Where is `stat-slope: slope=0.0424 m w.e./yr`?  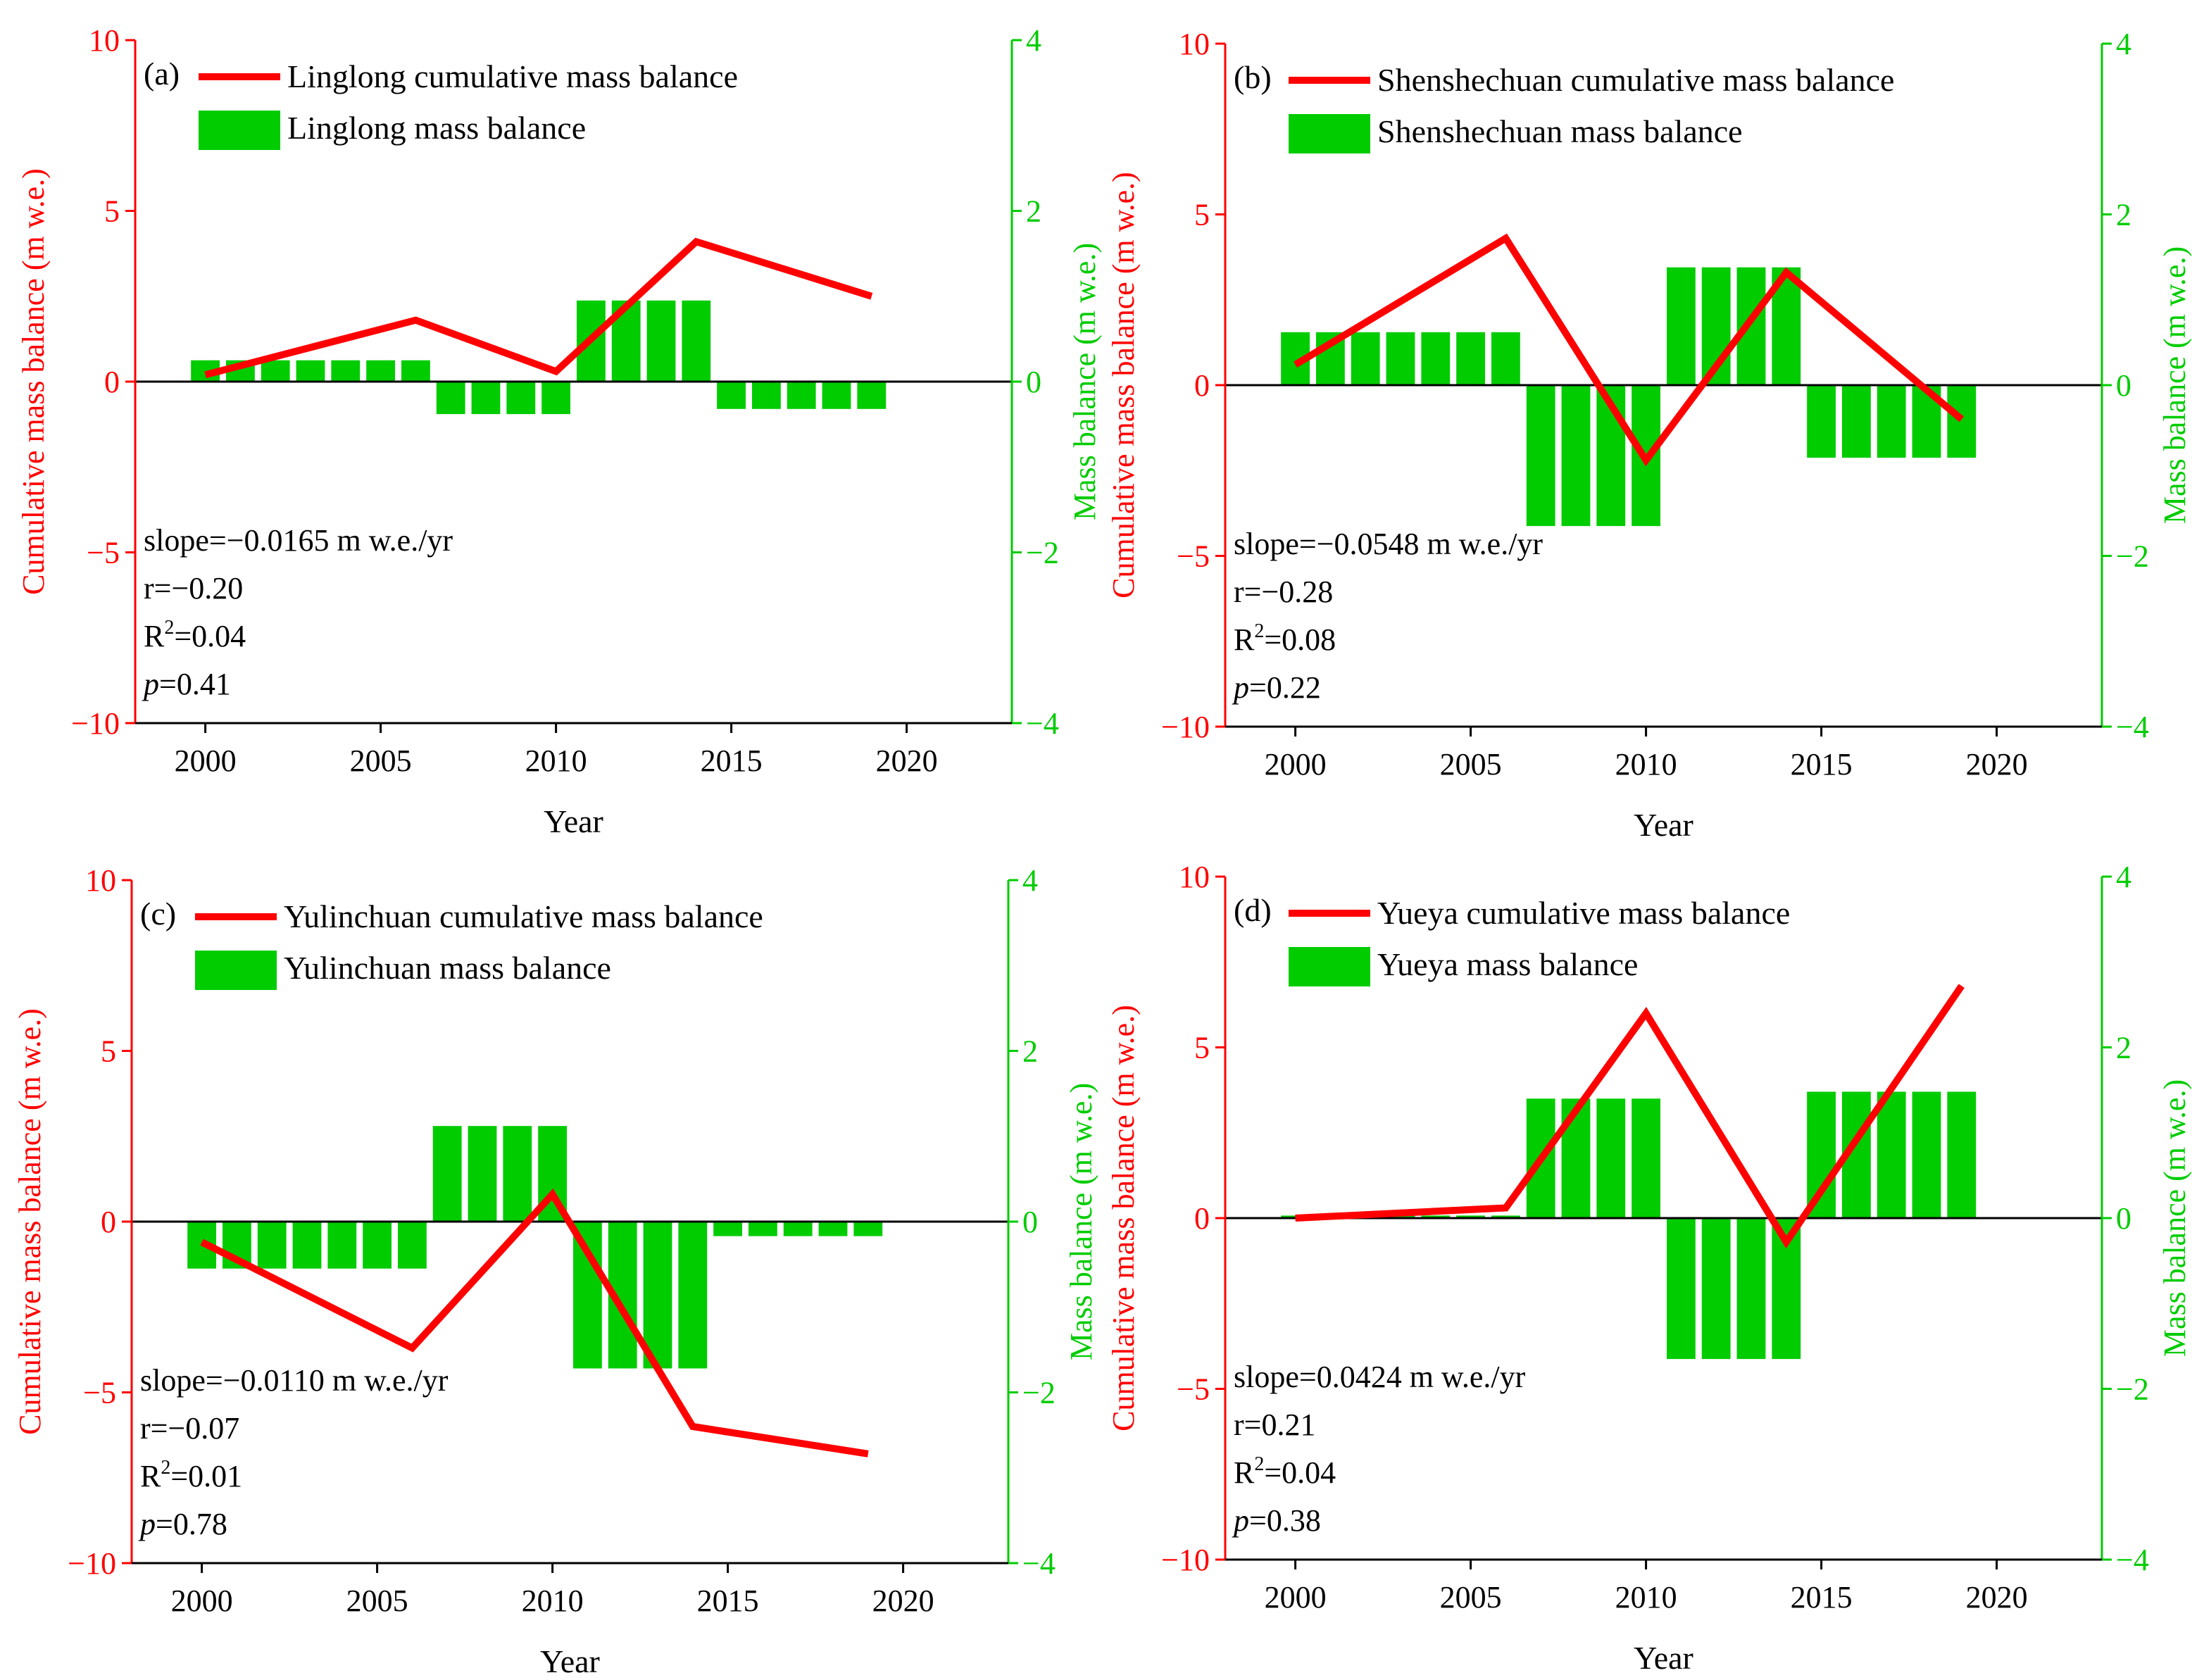
stat-slope: slope=0.0424 m w.e./yr is located at coordinates (1380, 1377).